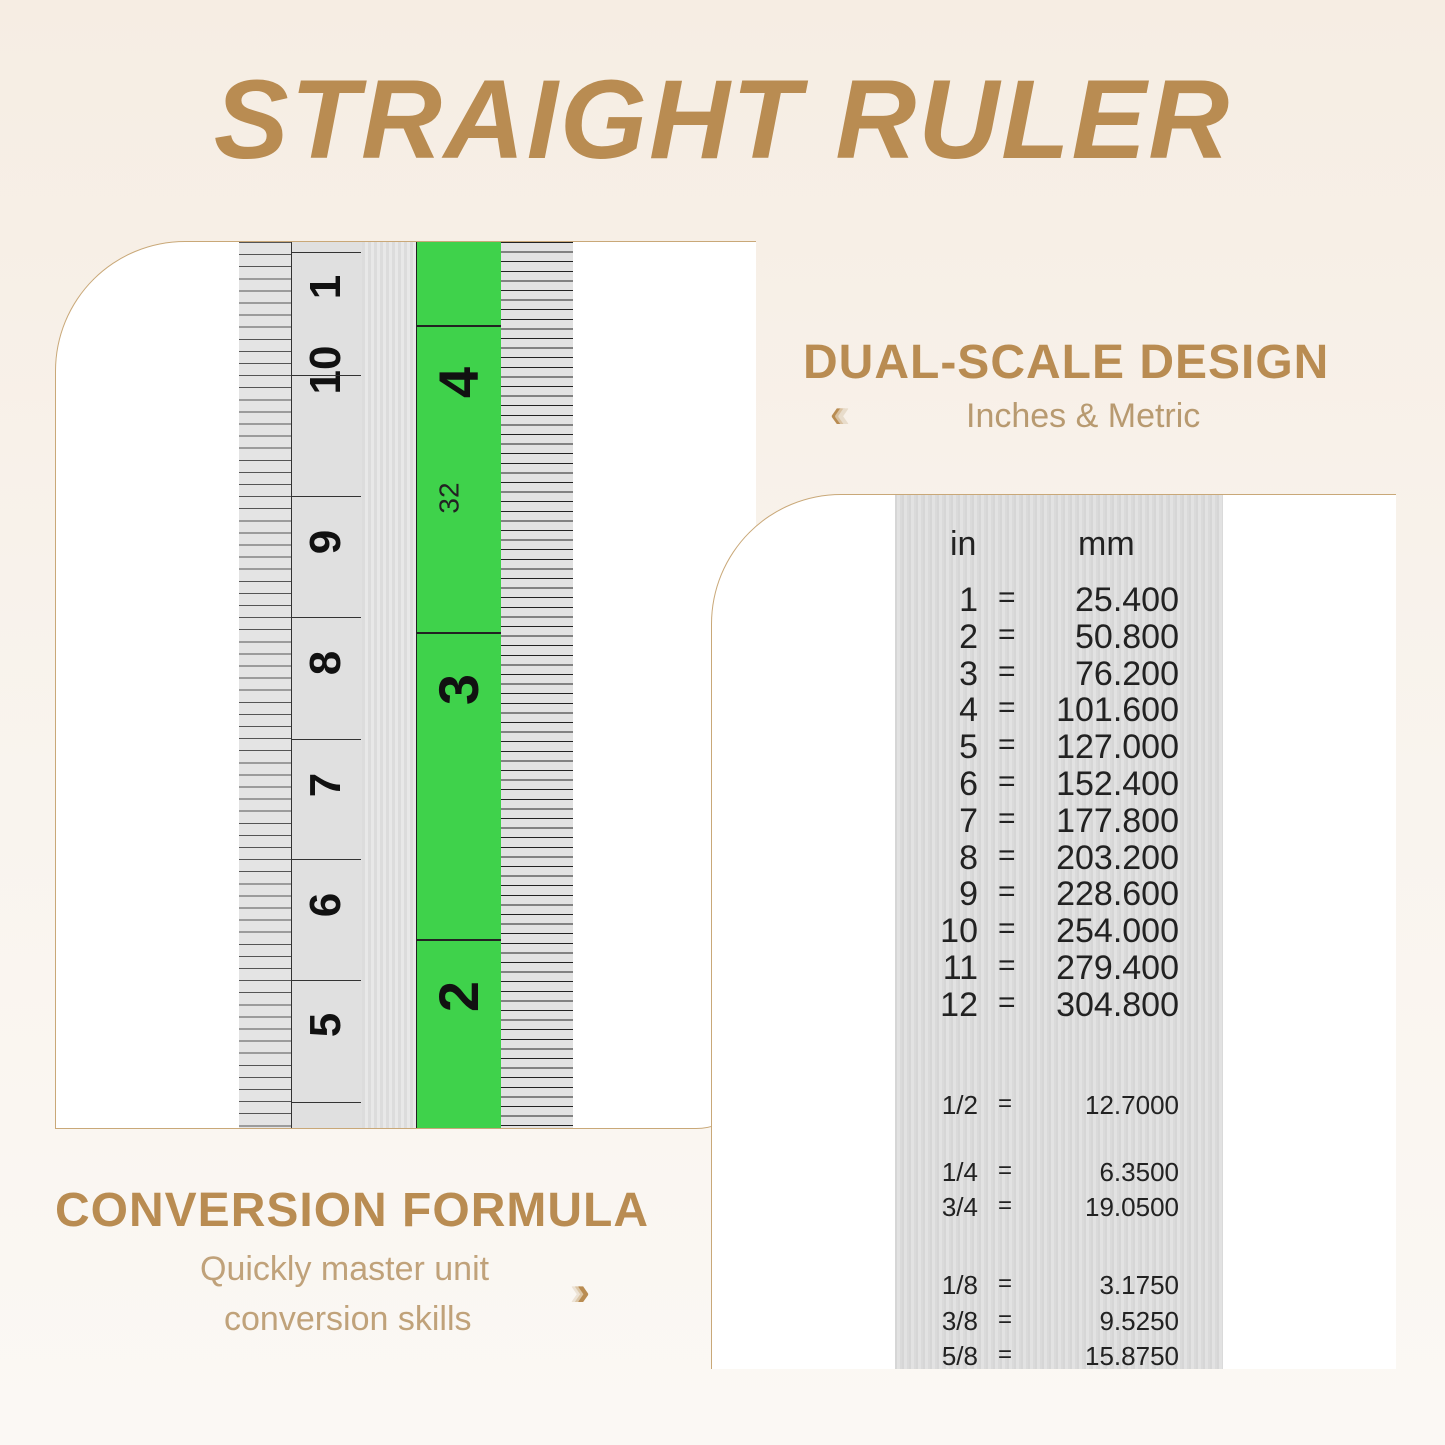  What do you see at coordinates (968, 673) in the screenshot?
I see `inch-value: 3` at bounding box center [968, 673].